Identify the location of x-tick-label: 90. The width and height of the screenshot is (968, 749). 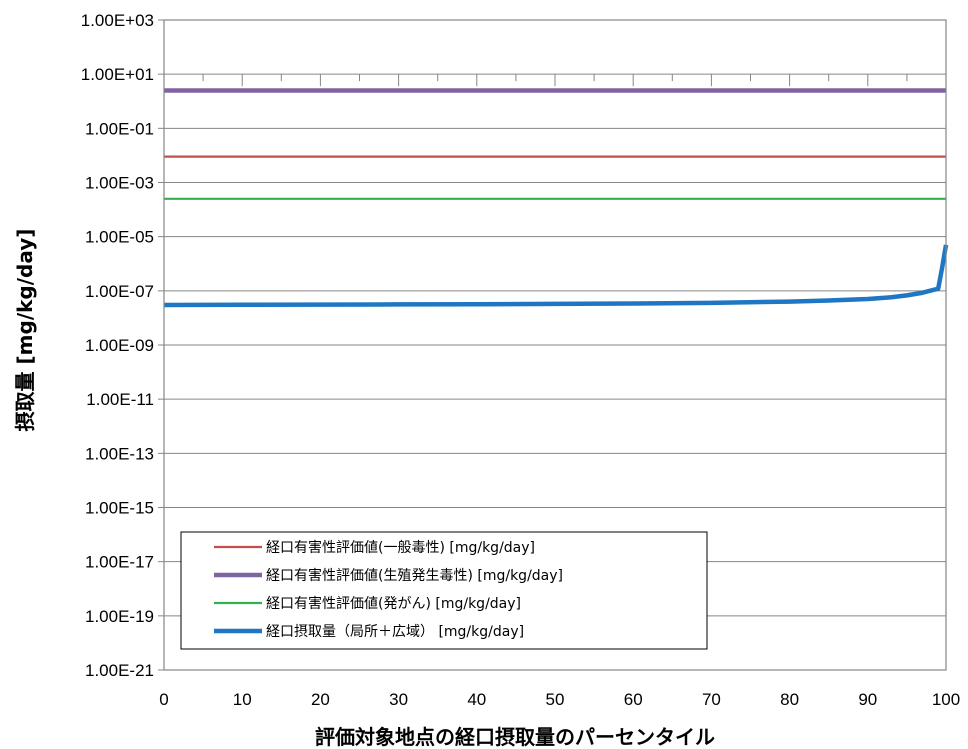
(867, 699).